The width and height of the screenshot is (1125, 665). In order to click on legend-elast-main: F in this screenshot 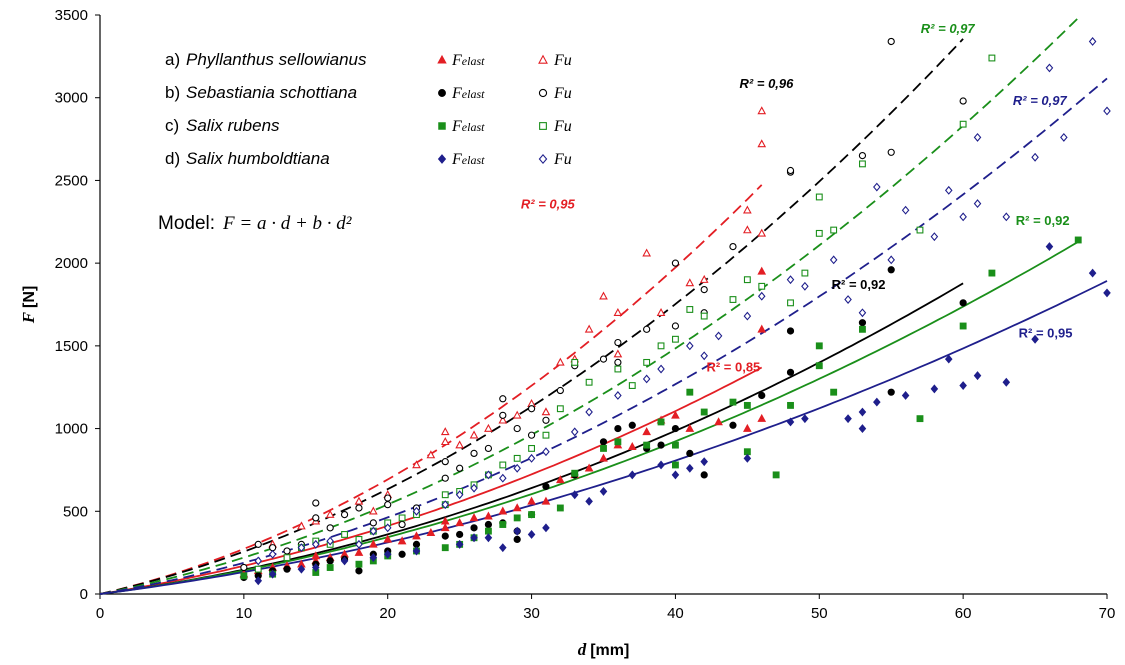, I will do `click(456, 93)`.